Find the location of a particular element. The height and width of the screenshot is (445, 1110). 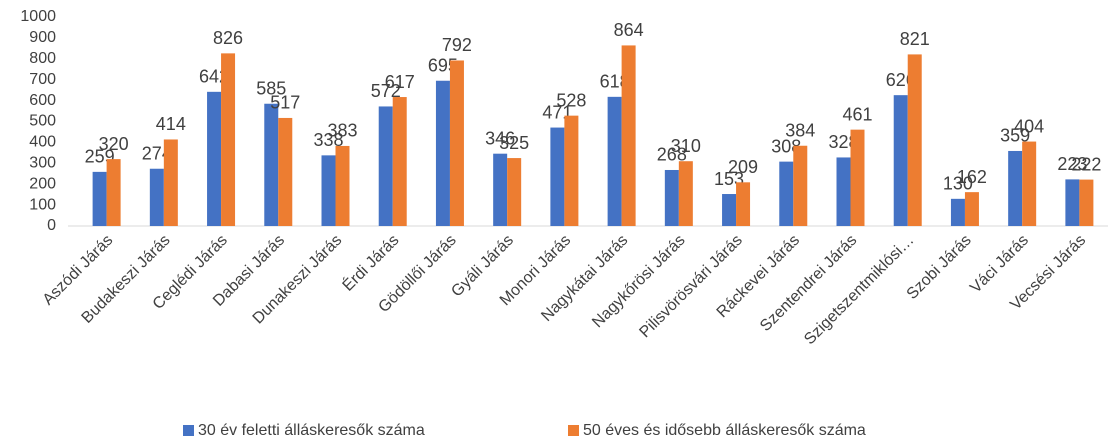

value-label: 414 is located at coordinates (171, 124).